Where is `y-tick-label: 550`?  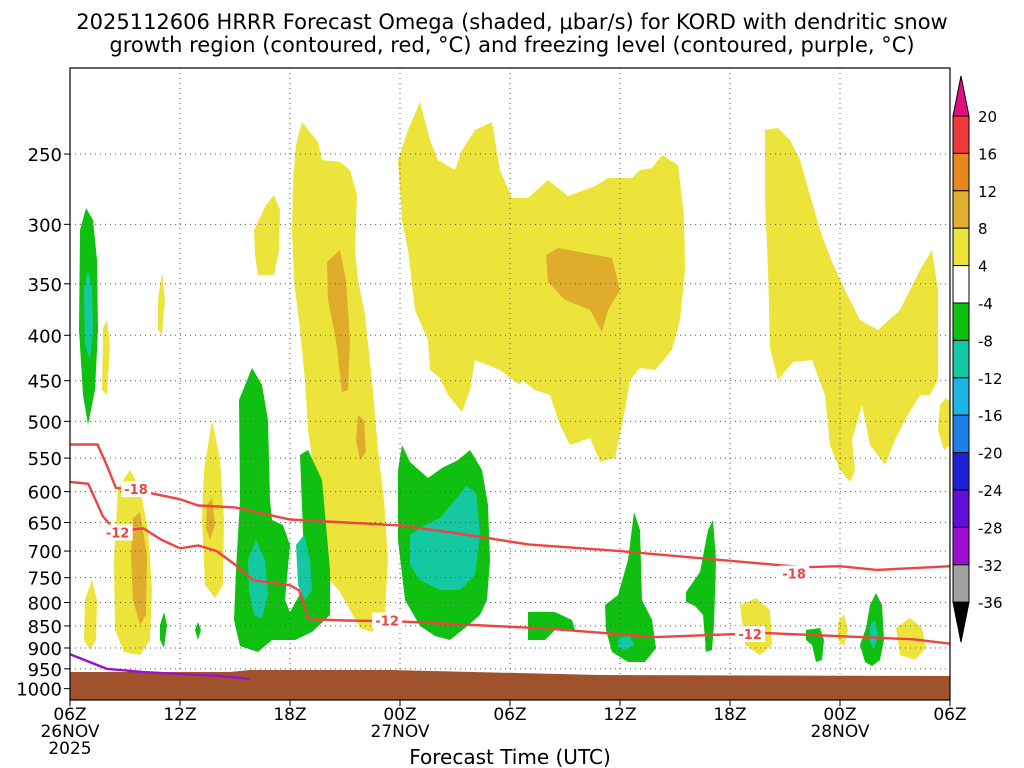 y-tick-label: 550 is located at coordinates (45, 459).